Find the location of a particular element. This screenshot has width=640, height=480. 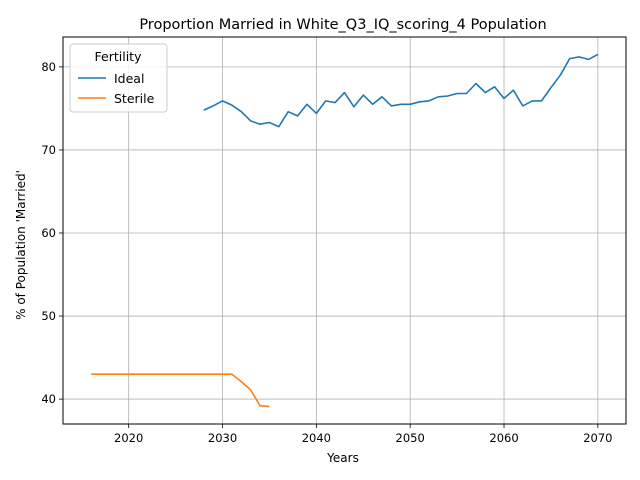

x-tick-label: 2030 is located at coordinates (222, 438).